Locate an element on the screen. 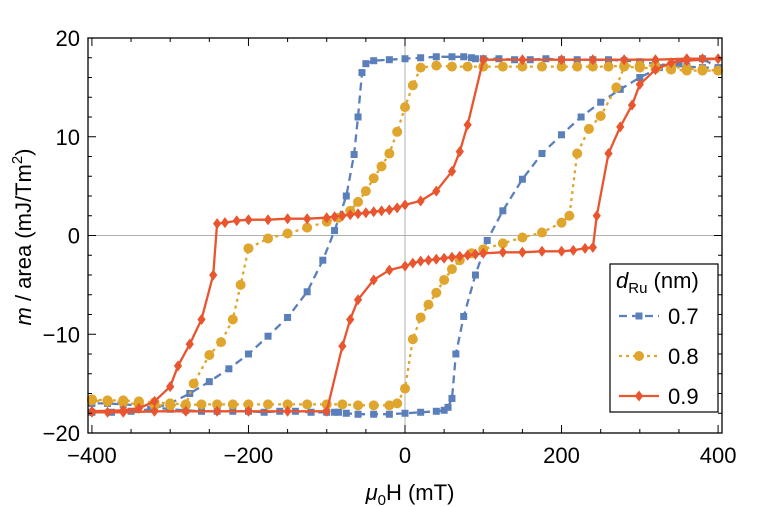 Image resolution: width=772 pixels, height=507 pixels. legend-item: 0.8 is located at coordinates (659, 356).